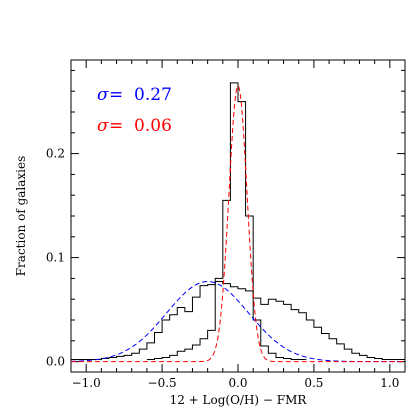  I want to click on annotation-sigma-blue: σ = 0.27, so click(134, 95).